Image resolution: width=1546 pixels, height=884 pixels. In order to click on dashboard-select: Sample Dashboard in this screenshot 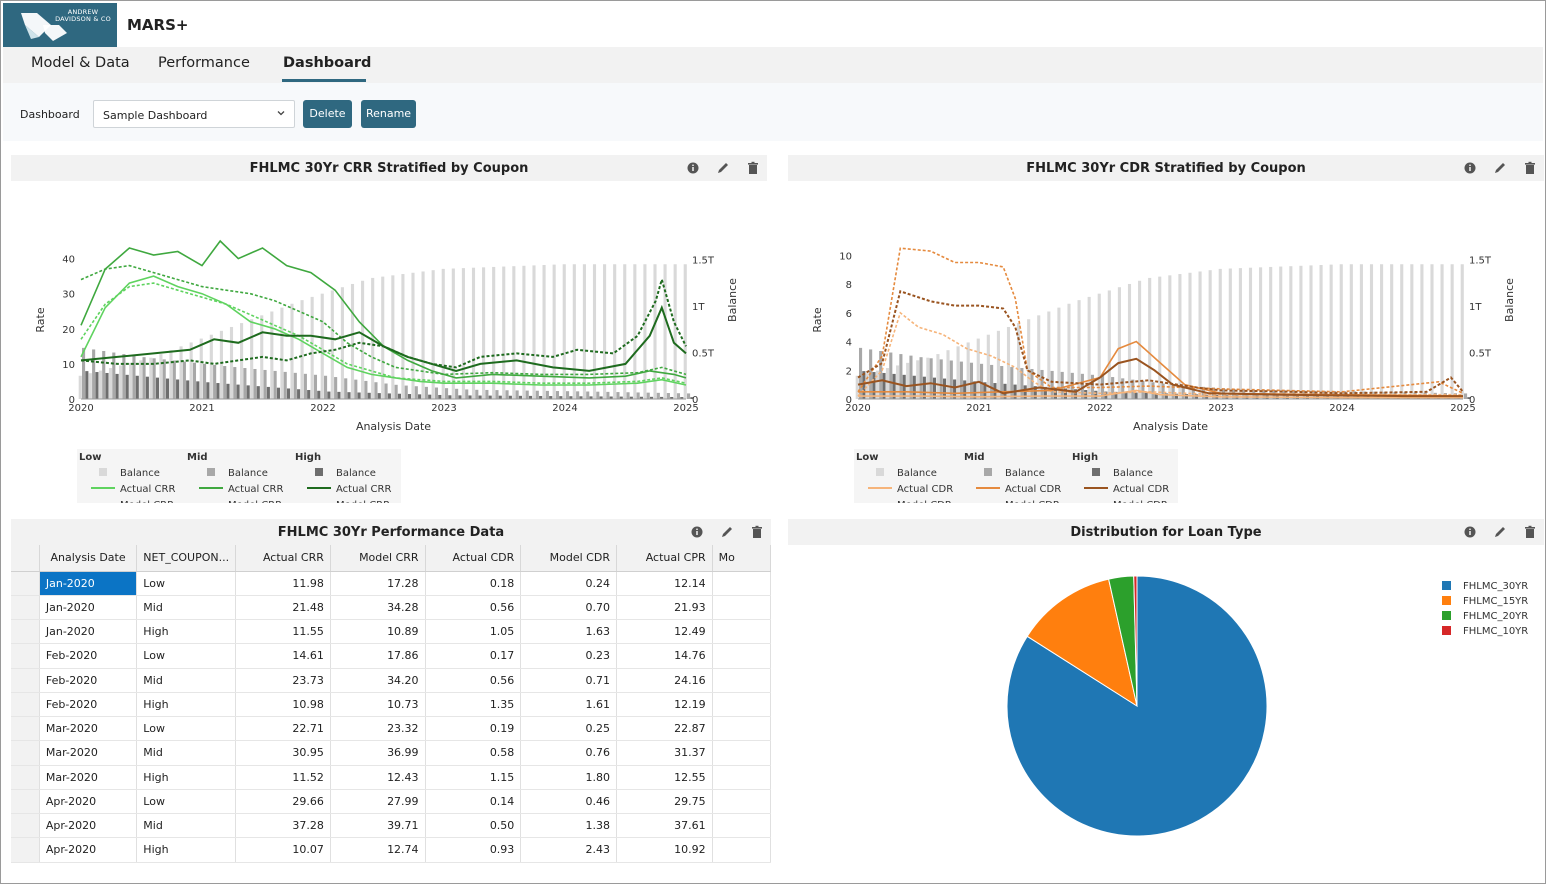, I will do `click(194, 114)`.